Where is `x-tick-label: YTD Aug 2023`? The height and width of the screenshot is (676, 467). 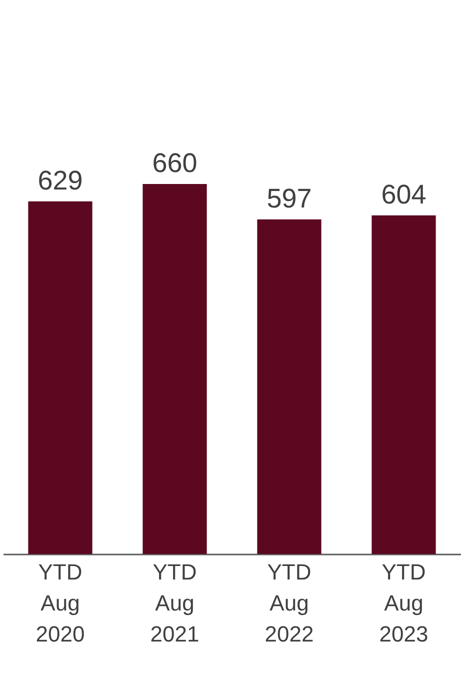
x-tick-label: YTD Aug 2023 is located at coordinates (403, 603).